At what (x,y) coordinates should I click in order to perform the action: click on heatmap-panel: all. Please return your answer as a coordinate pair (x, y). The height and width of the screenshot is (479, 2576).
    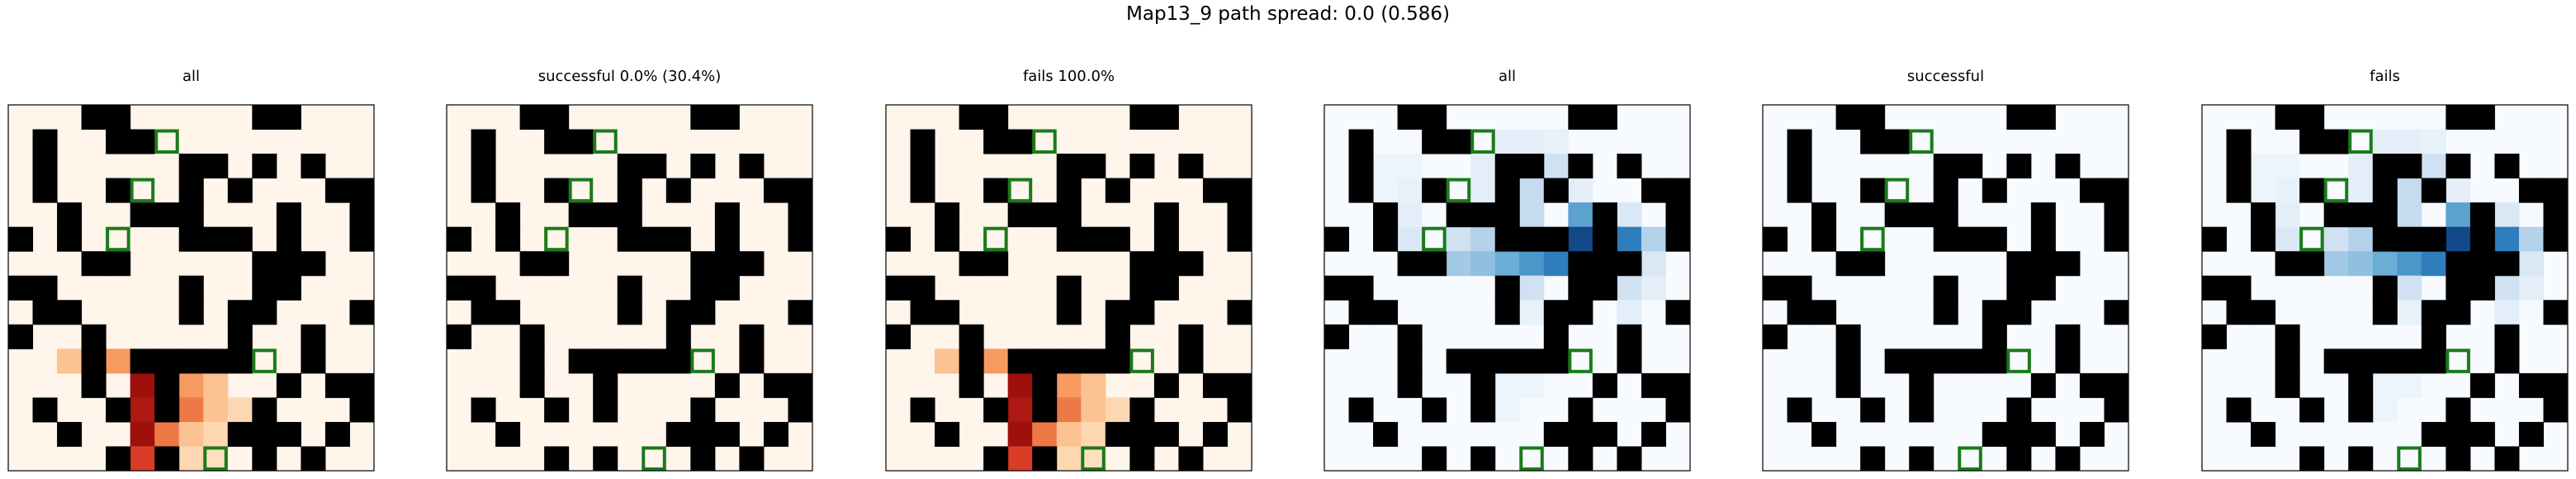
    Looking at the image, I should click on (191, 270).